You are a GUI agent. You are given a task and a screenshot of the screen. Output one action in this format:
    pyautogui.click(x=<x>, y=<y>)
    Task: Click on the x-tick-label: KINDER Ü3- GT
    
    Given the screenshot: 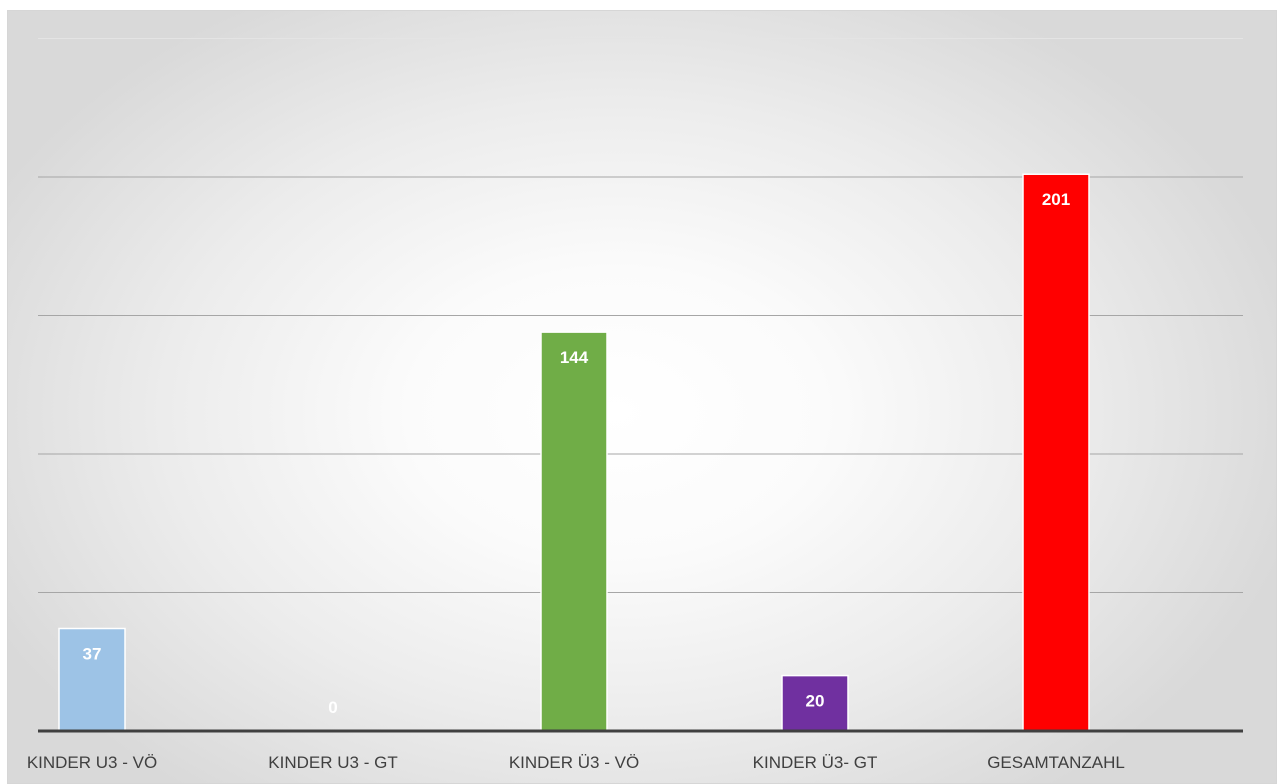 What is the action you would take?
    pyautogui.click(x=815, y=762)
    